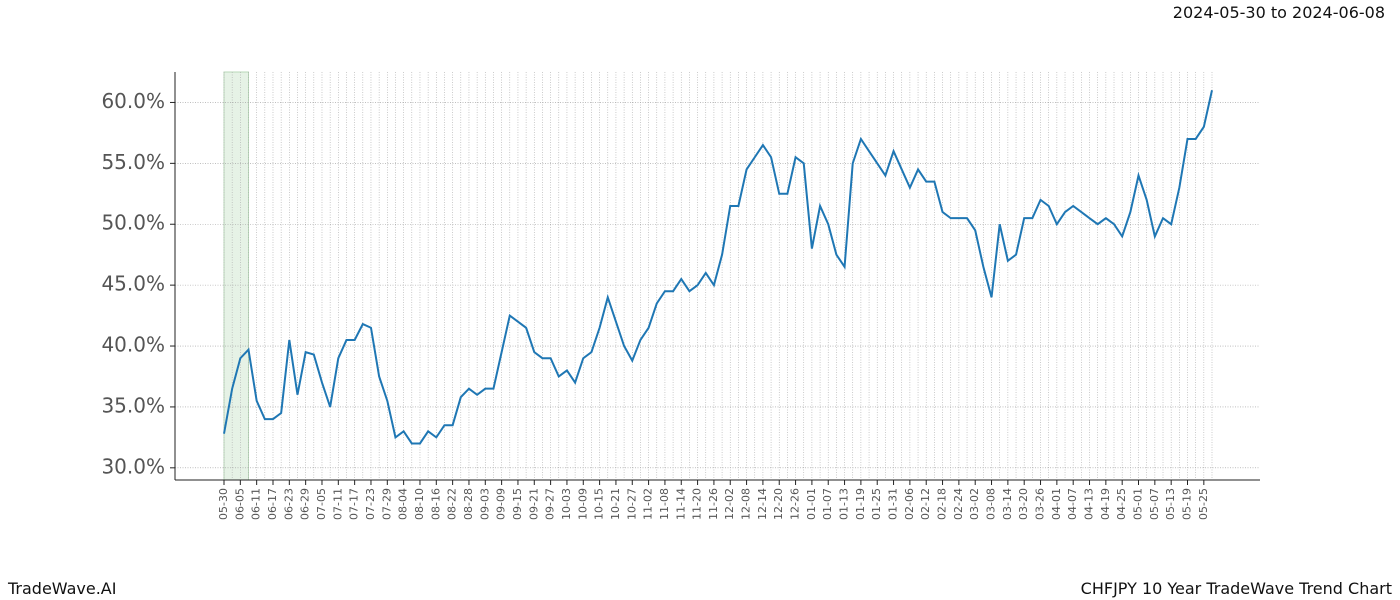 The height and width of the screenshot is (600, 1400). Describe the element at coordinates (133, 284) in the screenshot. I see `y-tick-label: 45.0%` at that location.